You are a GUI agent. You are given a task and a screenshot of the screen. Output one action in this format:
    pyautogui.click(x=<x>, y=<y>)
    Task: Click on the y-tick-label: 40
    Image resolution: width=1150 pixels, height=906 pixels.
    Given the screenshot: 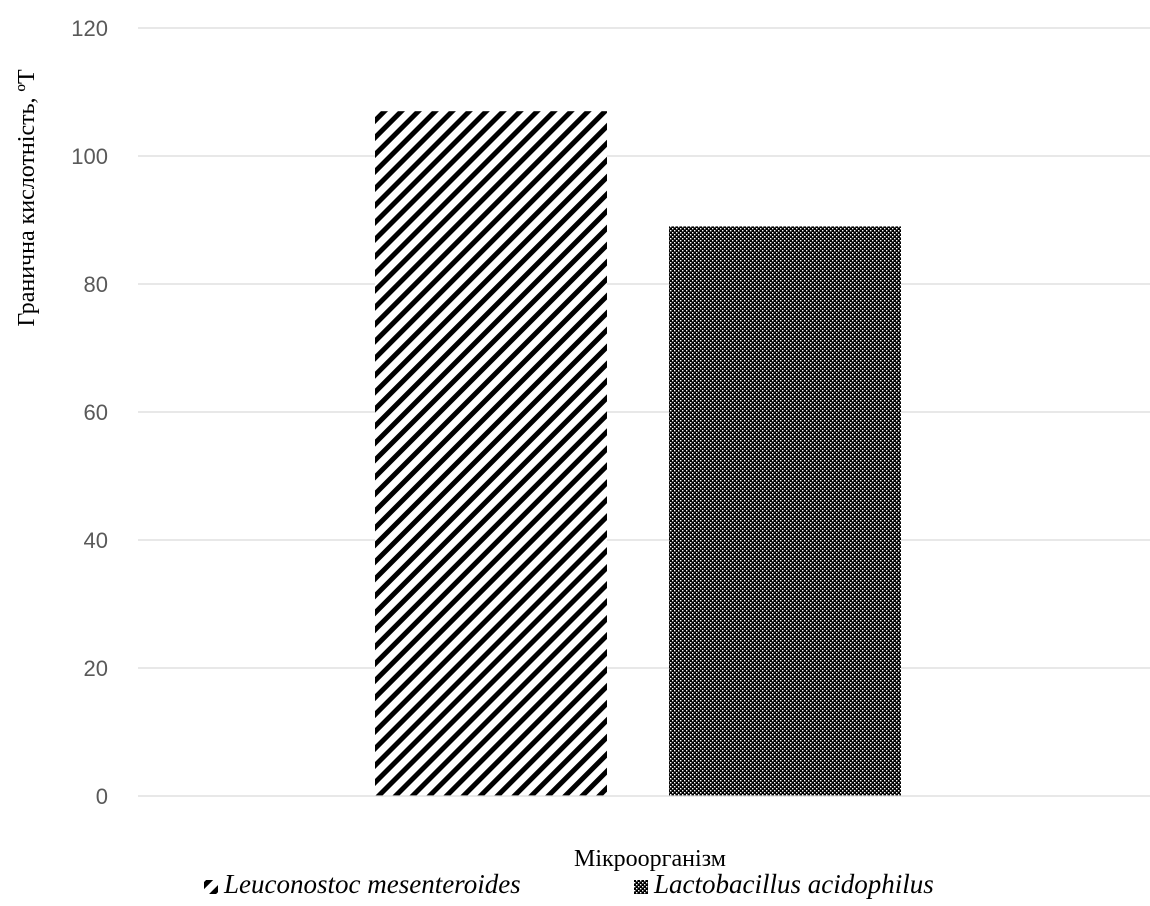 What is the action you would take?
    pyautogui.click(x=96, y=540)
    